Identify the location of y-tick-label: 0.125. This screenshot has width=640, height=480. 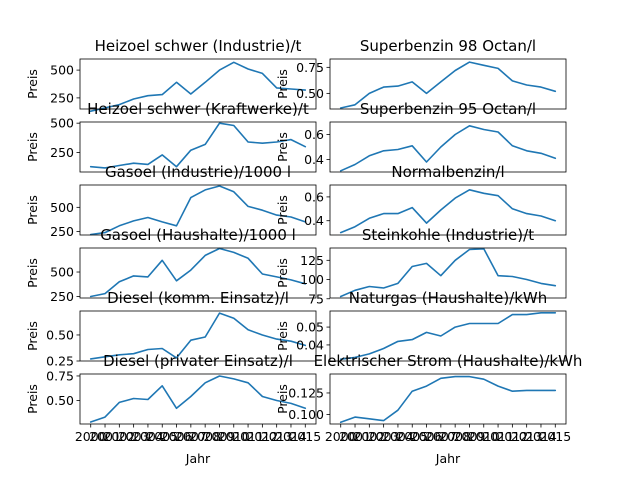
(306, 392).